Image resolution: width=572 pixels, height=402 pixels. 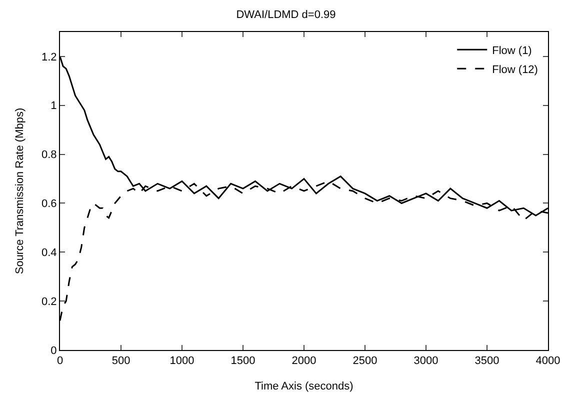 What do you see at coordinates (243, 361) in the screenshot?
I see `x-tick-label: 1500` at bounding box center [243, 361].